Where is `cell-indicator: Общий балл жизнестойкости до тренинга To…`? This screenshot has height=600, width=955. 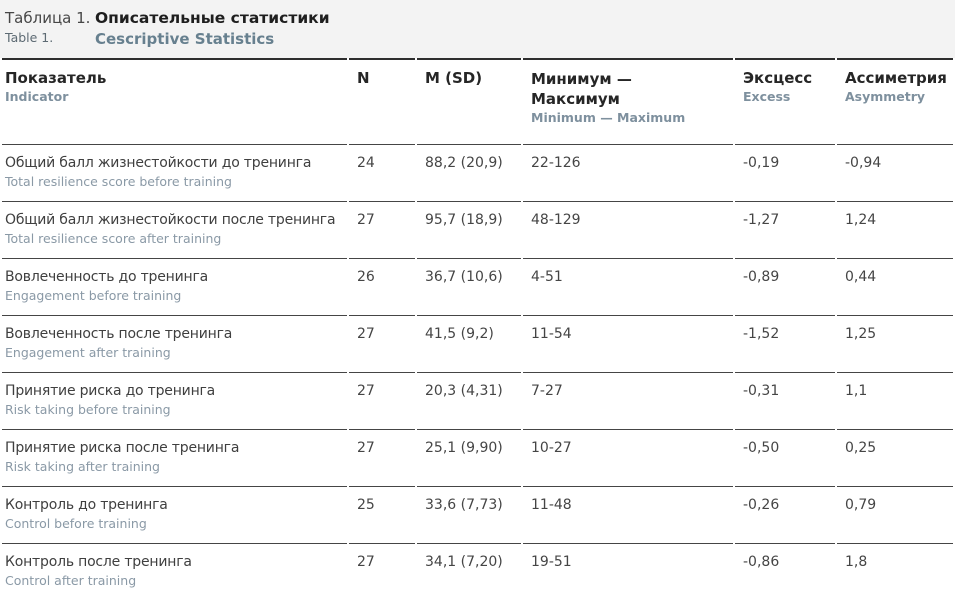
cell-indicator: Общий балл жизнестойкости до тренинга To… is located at coordinates (174, 172).